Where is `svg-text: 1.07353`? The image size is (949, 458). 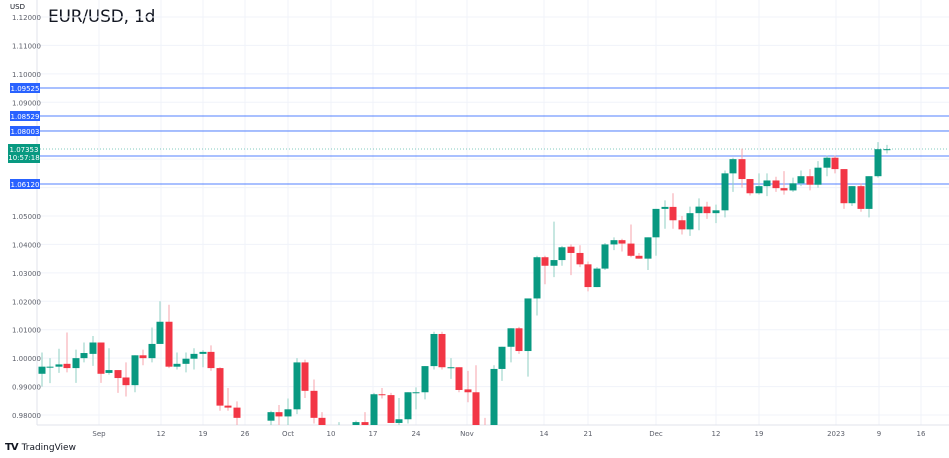
svg-text: 1.07353 is located at coordinates (24, 150).